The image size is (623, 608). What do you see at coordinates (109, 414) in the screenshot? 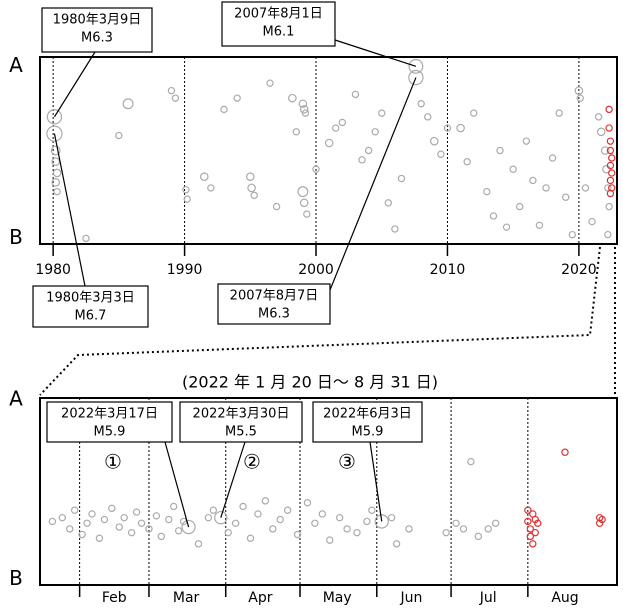
I see `annotation-text: 2022年3月17日` at bounding box center [109, 414].